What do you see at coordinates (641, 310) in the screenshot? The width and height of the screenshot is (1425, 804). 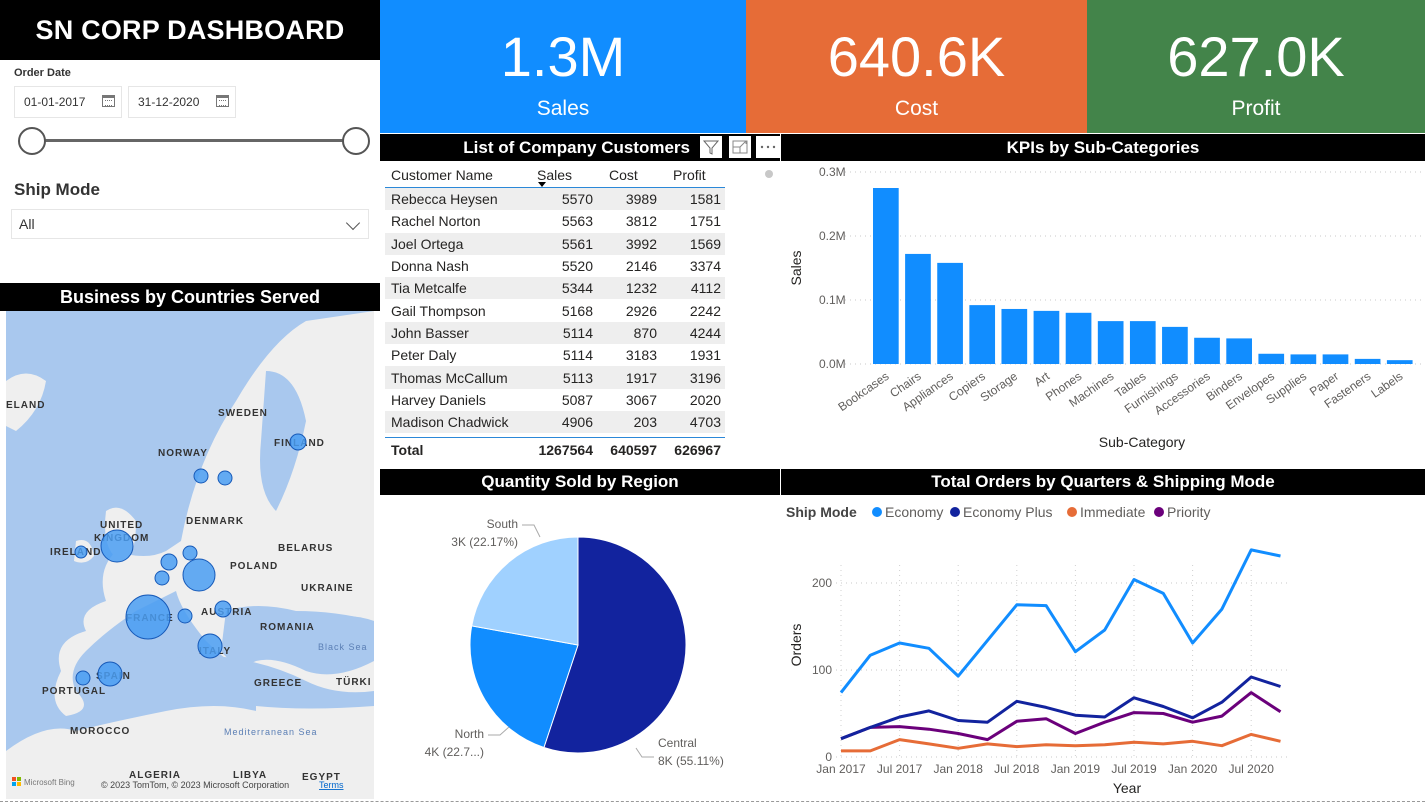 I see `cell-cost: 2926` at bounding box center [641, 310].